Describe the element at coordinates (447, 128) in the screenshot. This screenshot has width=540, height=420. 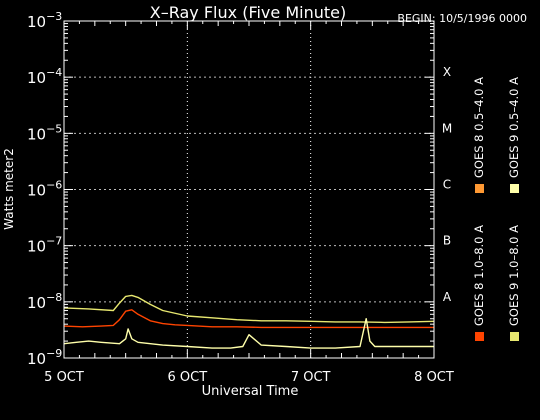
I see `flare-class-label-M: M` at that location.